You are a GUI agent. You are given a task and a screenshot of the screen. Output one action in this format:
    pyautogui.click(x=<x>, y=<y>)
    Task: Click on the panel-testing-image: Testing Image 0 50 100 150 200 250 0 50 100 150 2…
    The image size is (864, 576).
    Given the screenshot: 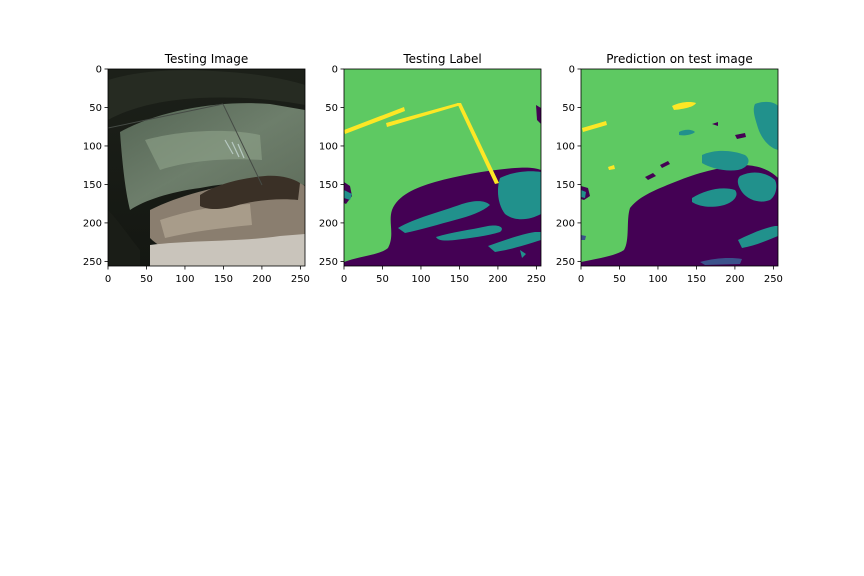 What is the action you would take?
    pyautogui.click(x=196, y=168)
    